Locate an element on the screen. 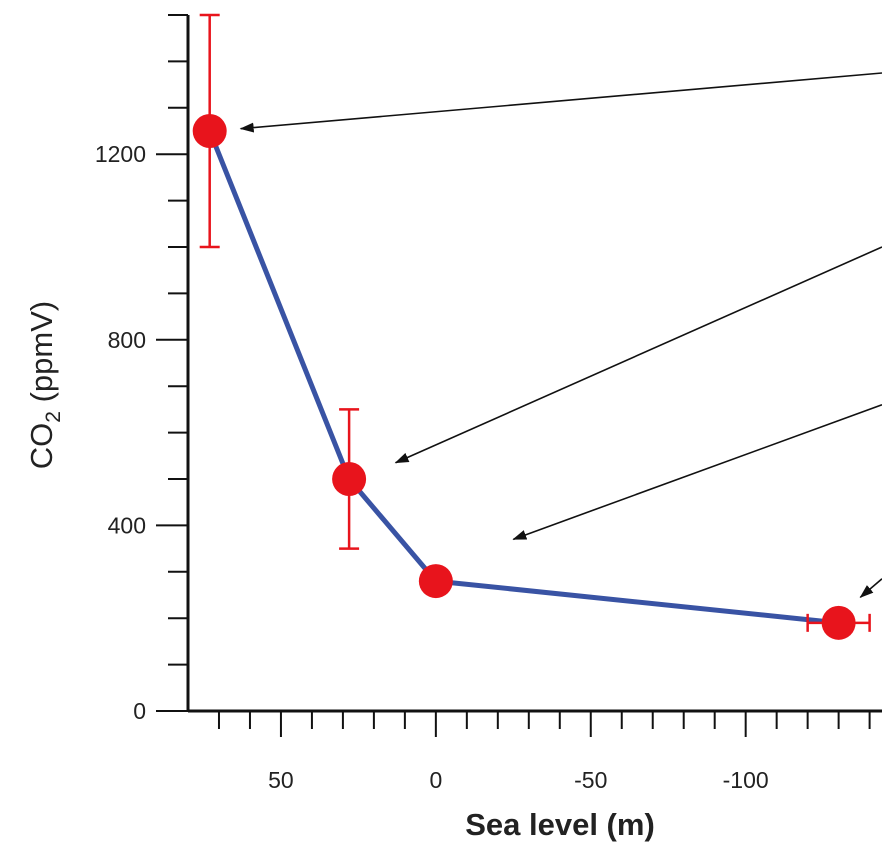 The width and height of the screenshot is (882, 849). y-tick-label: 1200 is located at coordinates (120, 154).